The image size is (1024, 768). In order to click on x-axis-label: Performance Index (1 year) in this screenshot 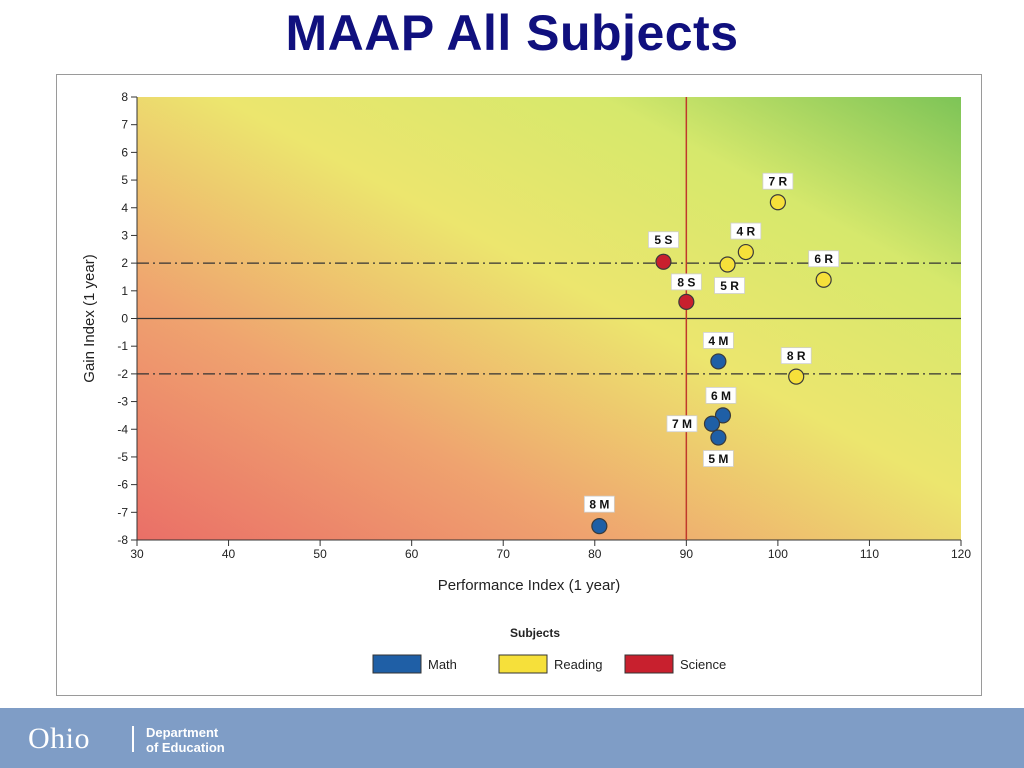, I will do `click(529, 585)`.